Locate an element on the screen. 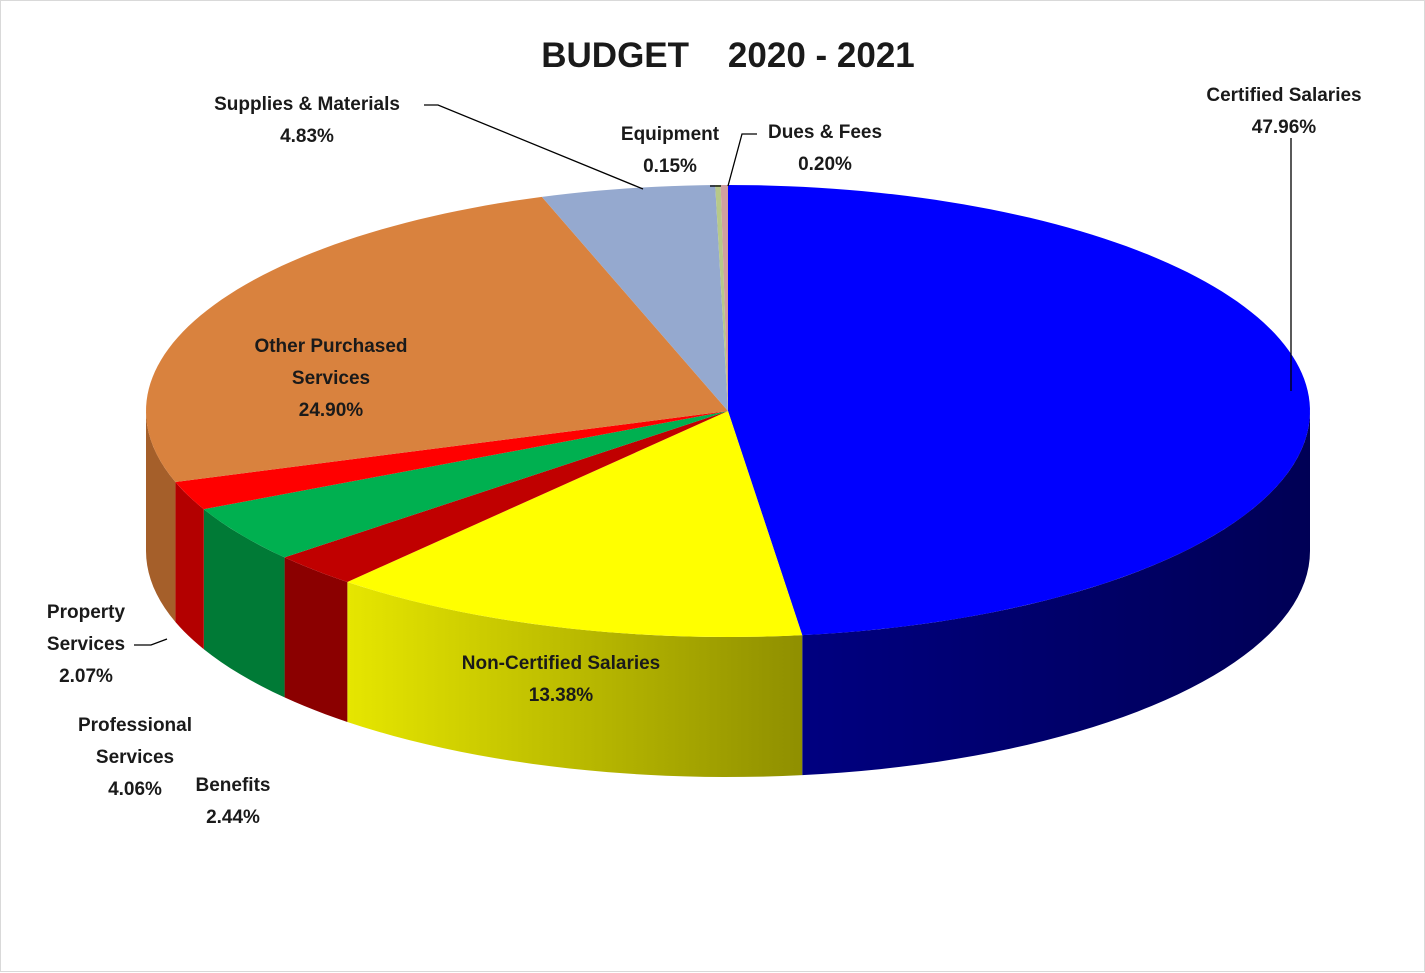 The height and width of the screenshot is (973, 1425). label-equipment-text-0: Equipment is located at coordinates (670, 134).